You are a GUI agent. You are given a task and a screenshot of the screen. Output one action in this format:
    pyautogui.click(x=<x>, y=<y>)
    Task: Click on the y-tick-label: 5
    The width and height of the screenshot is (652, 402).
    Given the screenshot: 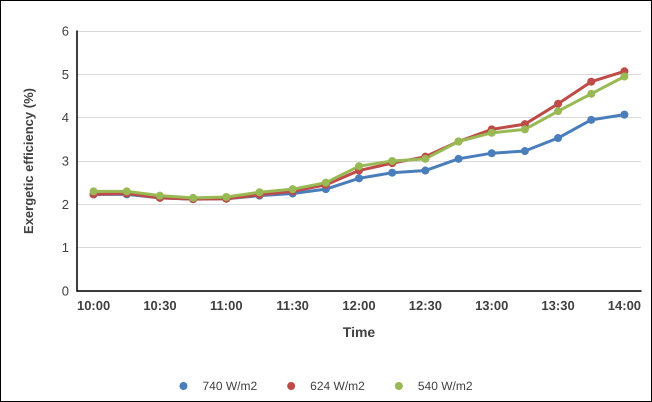 What is the action you would take?
    pyautogui.click(x=65, y=74)
    